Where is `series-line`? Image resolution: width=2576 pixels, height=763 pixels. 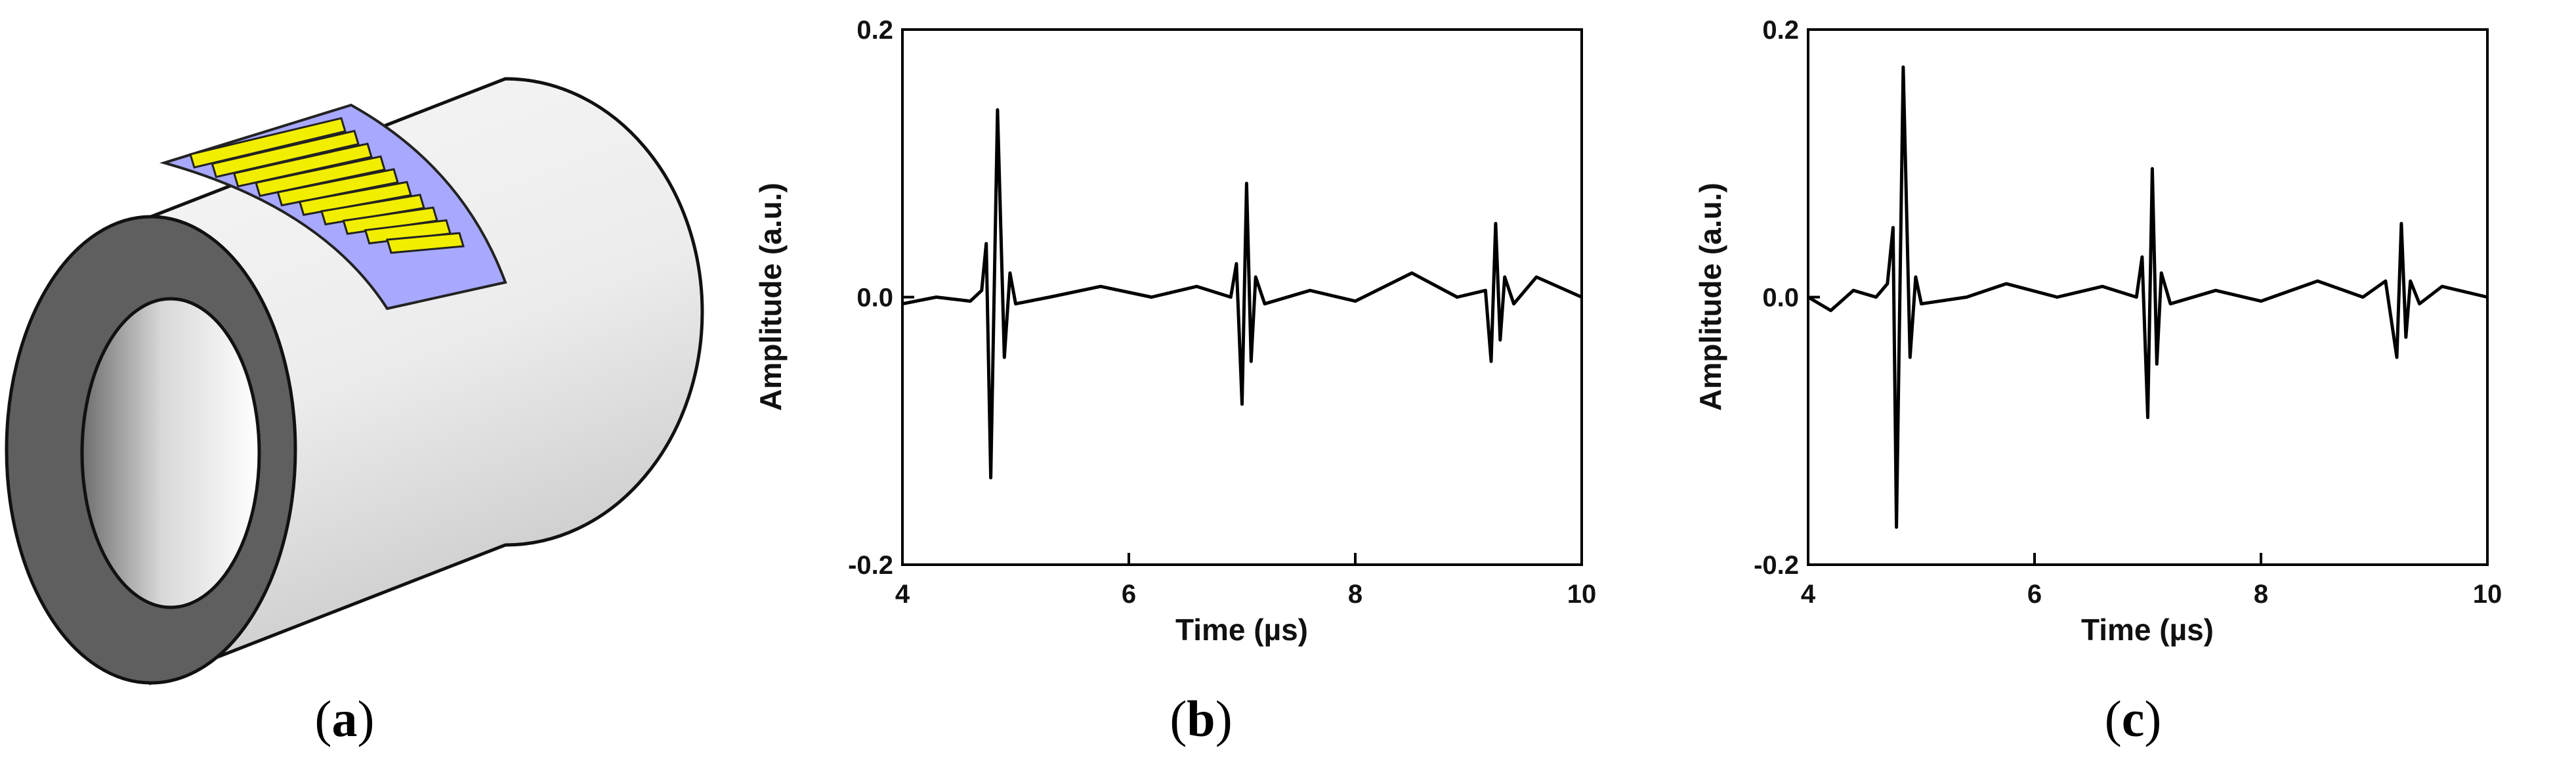
series-line is located at coordinates (1242, 294).